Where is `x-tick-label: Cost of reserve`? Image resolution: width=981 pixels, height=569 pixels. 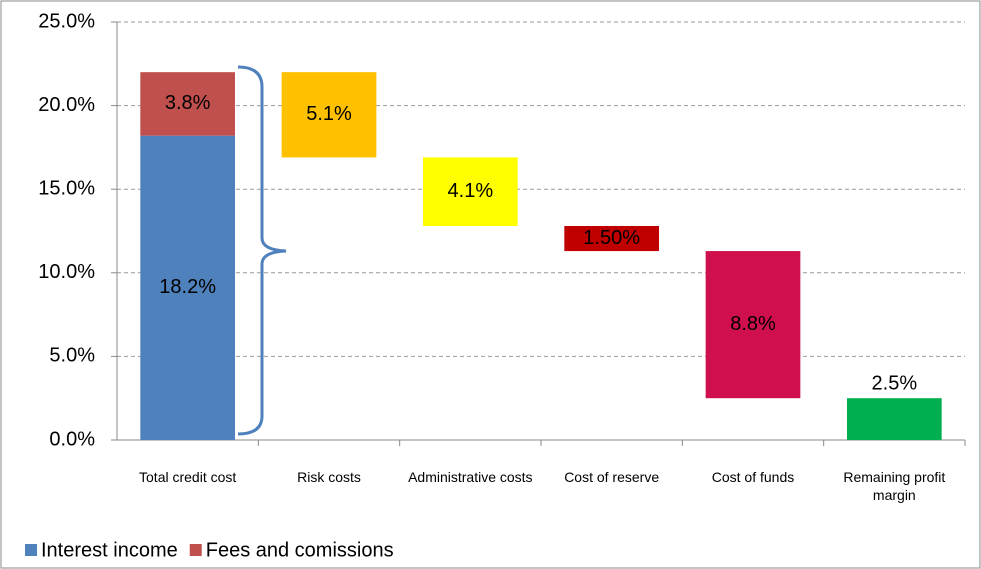 x-tick-label: Cost of reserve is located at coordinates (612, 477).